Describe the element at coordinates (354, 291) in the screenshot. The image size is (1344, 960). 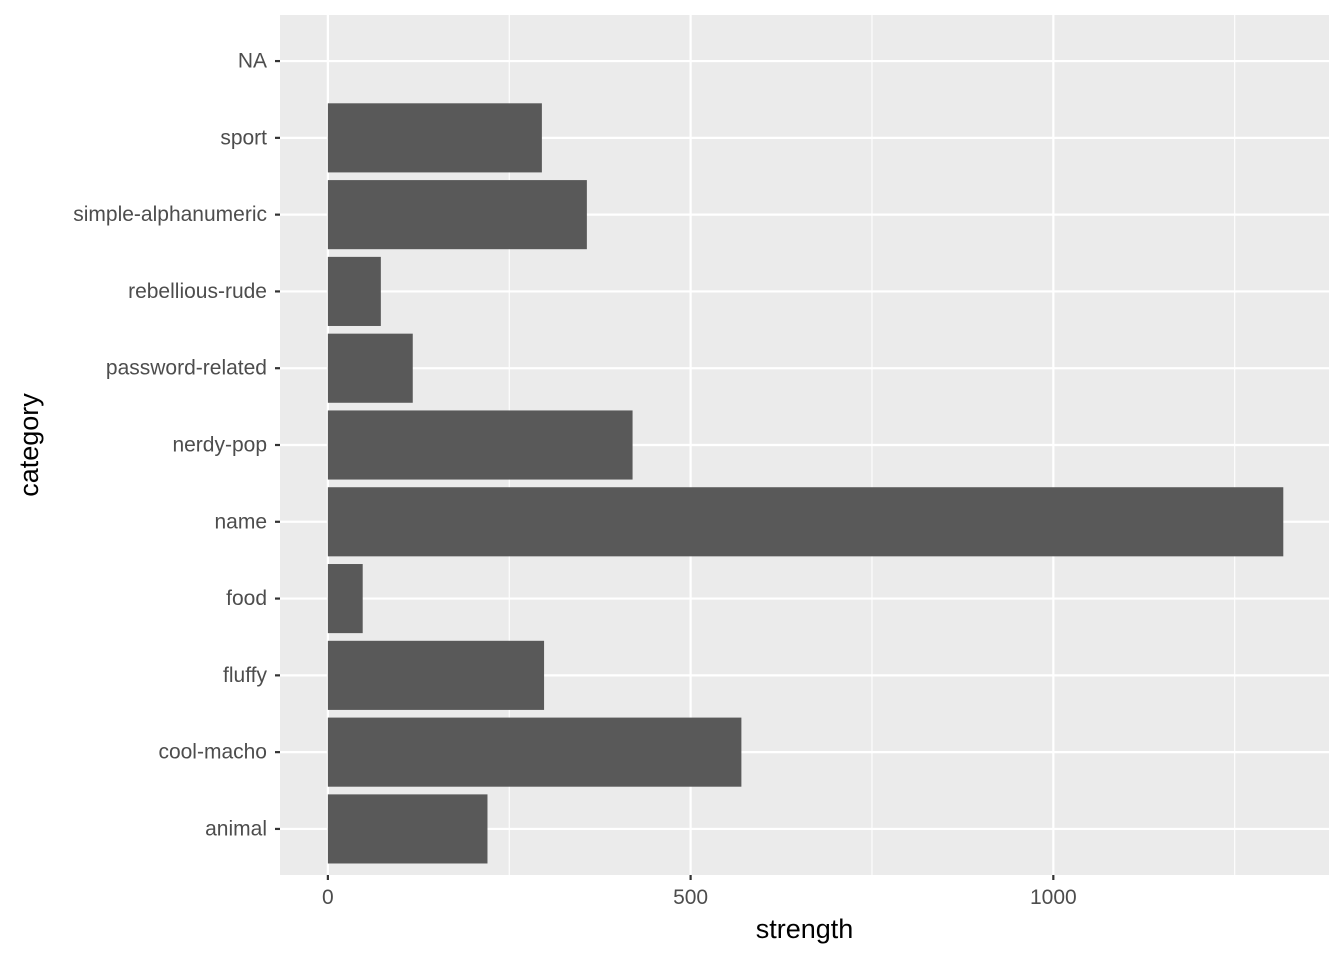
I see `bar-rebellious-rude` at that location.